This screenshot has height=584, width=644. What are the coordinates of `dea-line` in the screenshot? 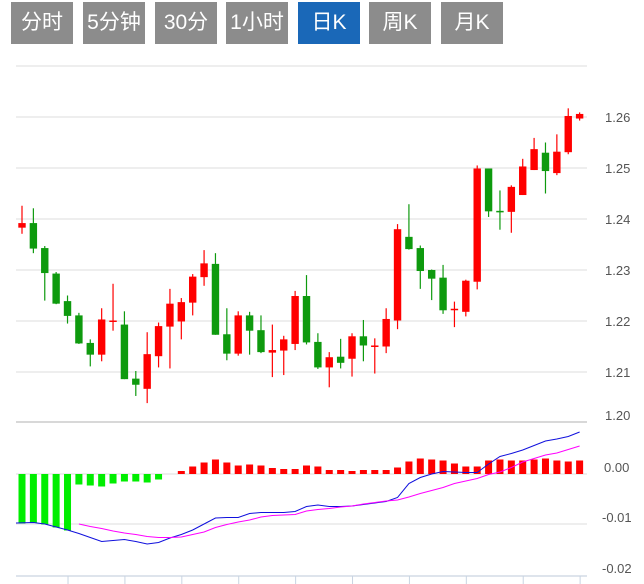 It's located at (329, 491).